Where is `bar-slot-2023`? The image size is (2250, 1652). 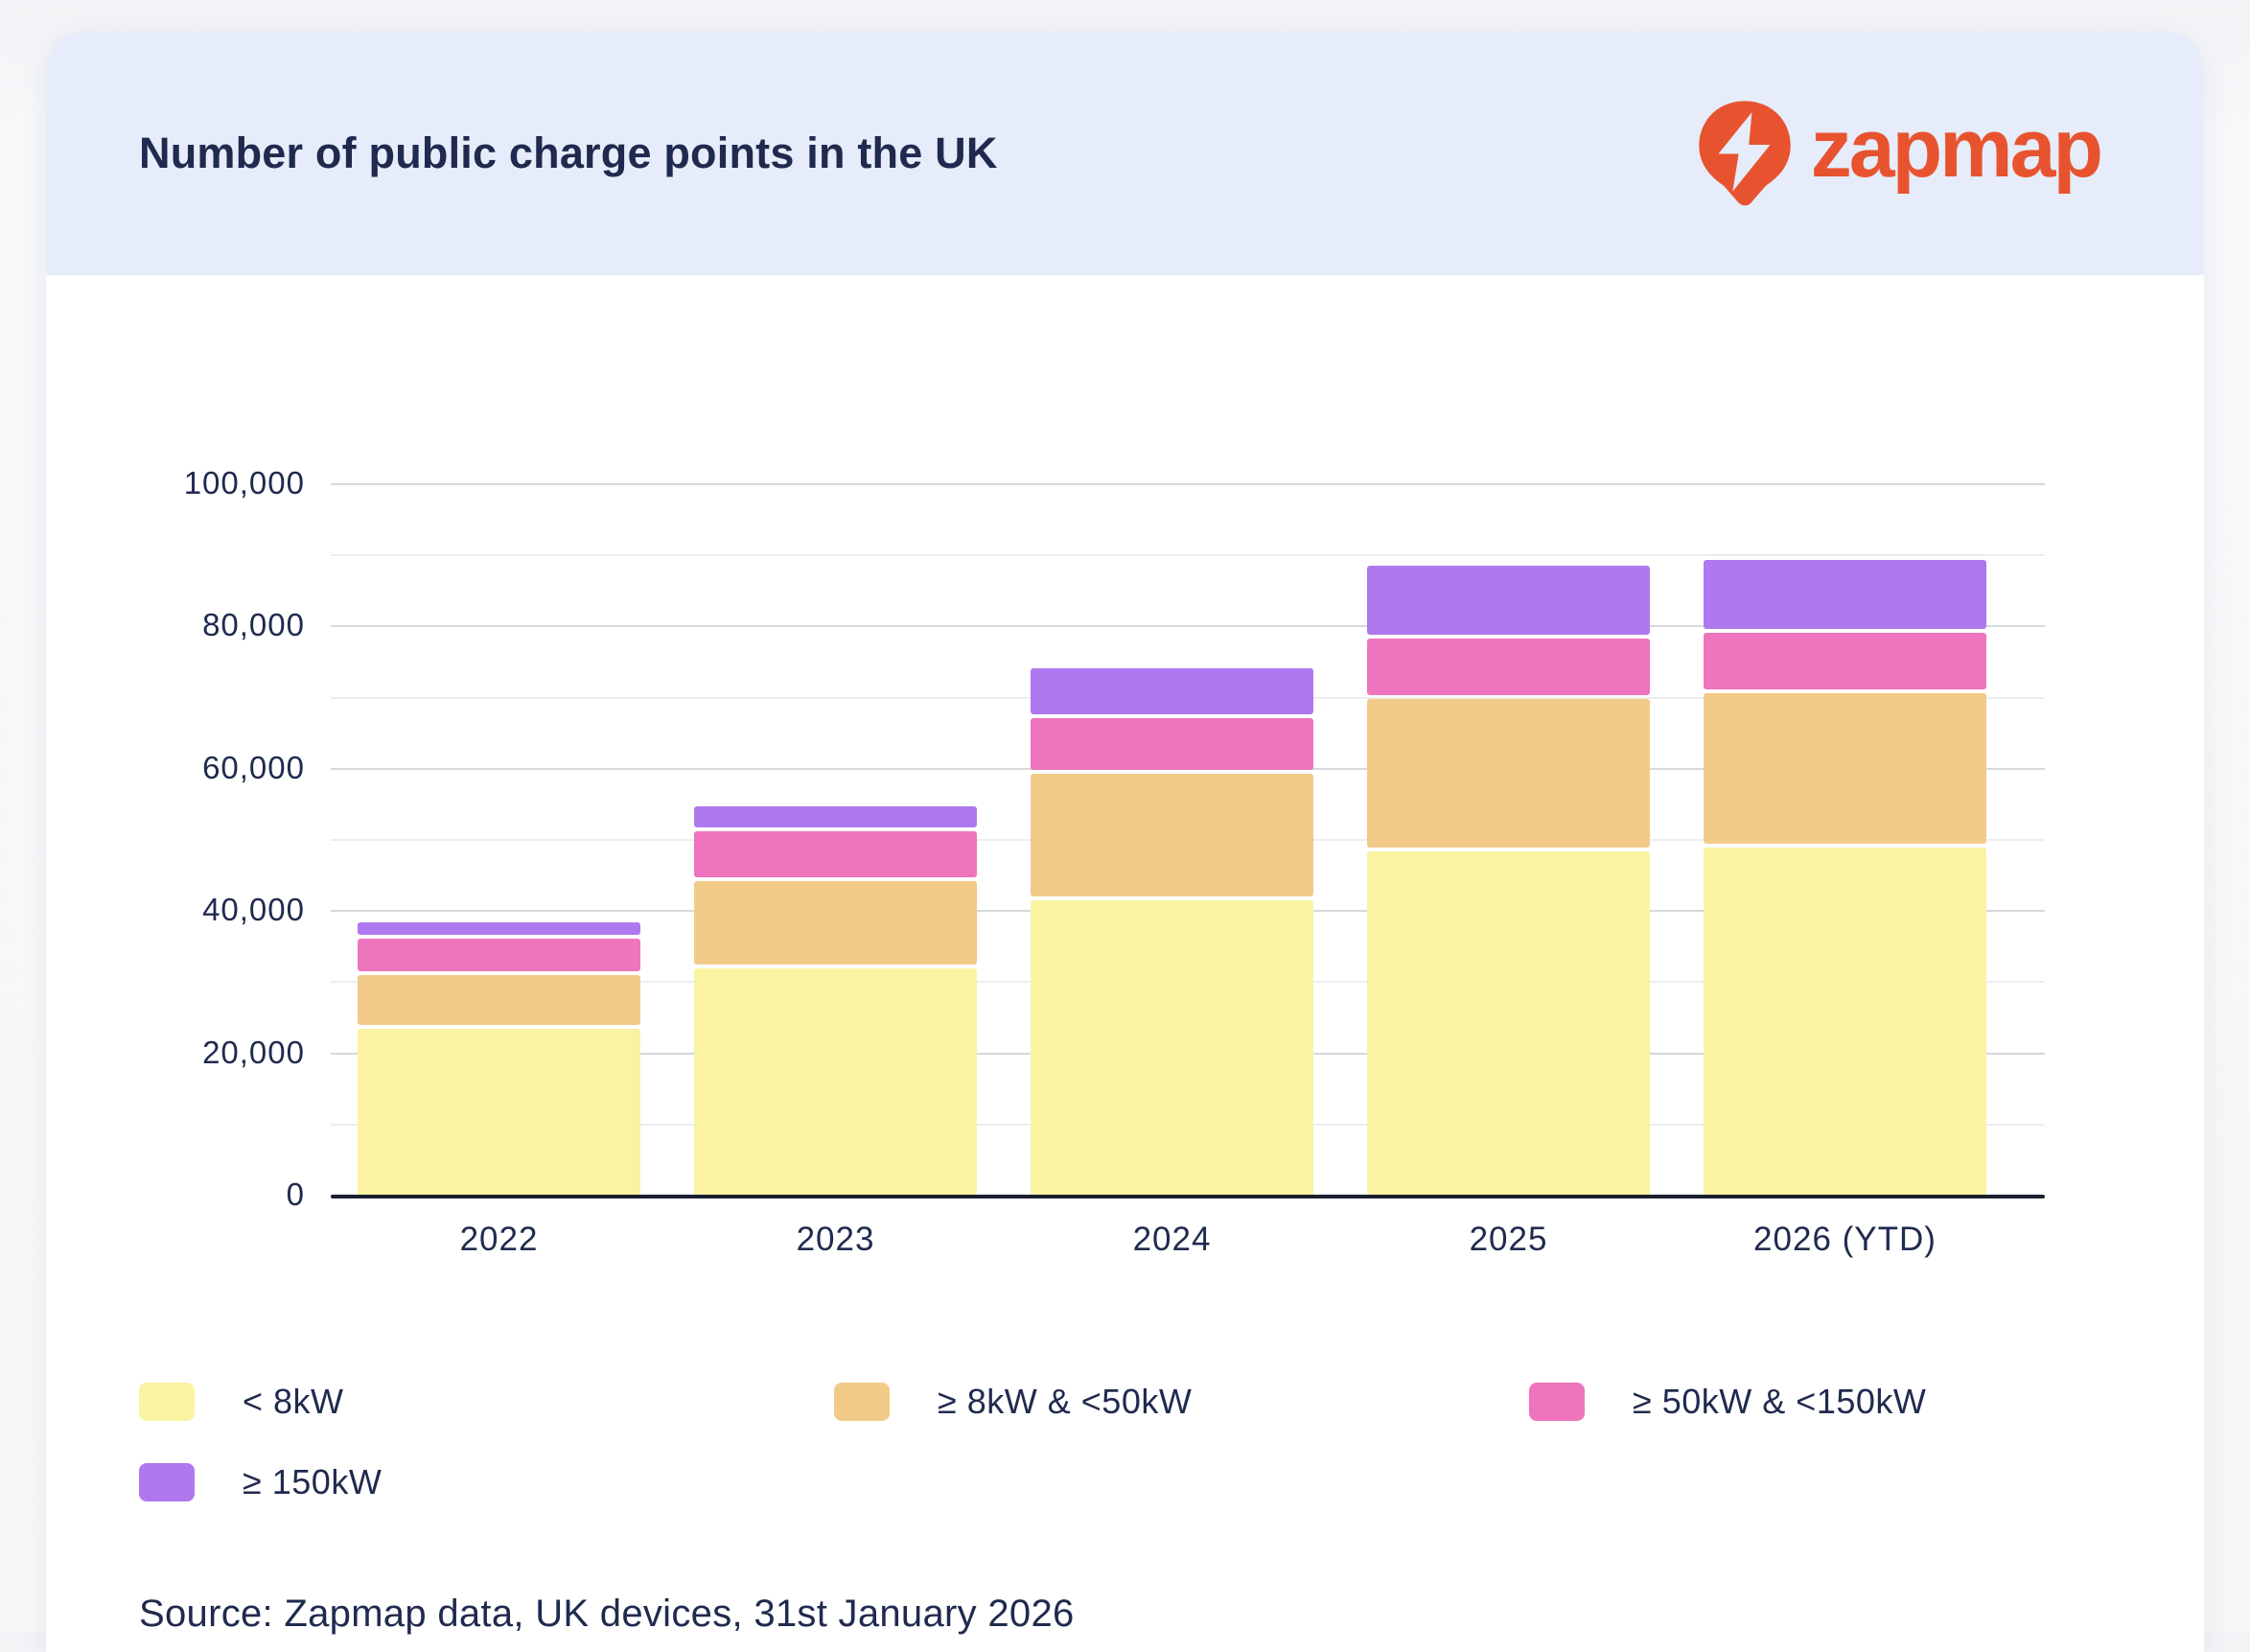
bar-slot-2023 is located at coordinates (835, 840).